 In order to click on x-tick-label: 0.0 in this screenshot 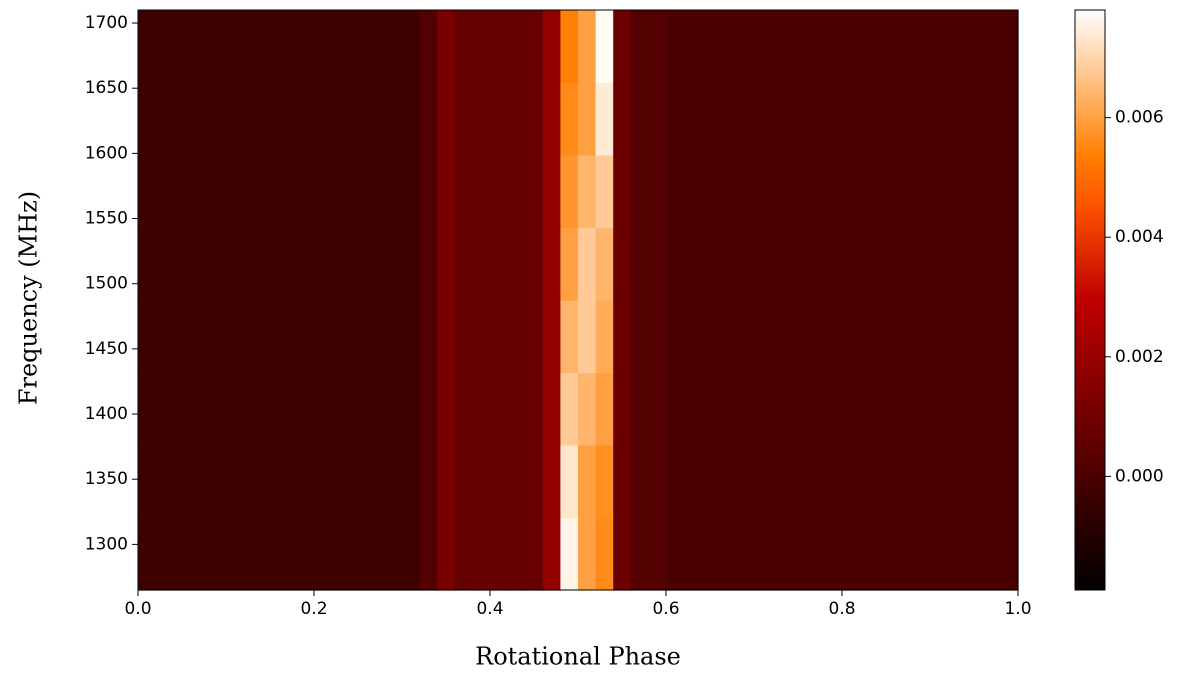, I will do `click(137, 609)`.